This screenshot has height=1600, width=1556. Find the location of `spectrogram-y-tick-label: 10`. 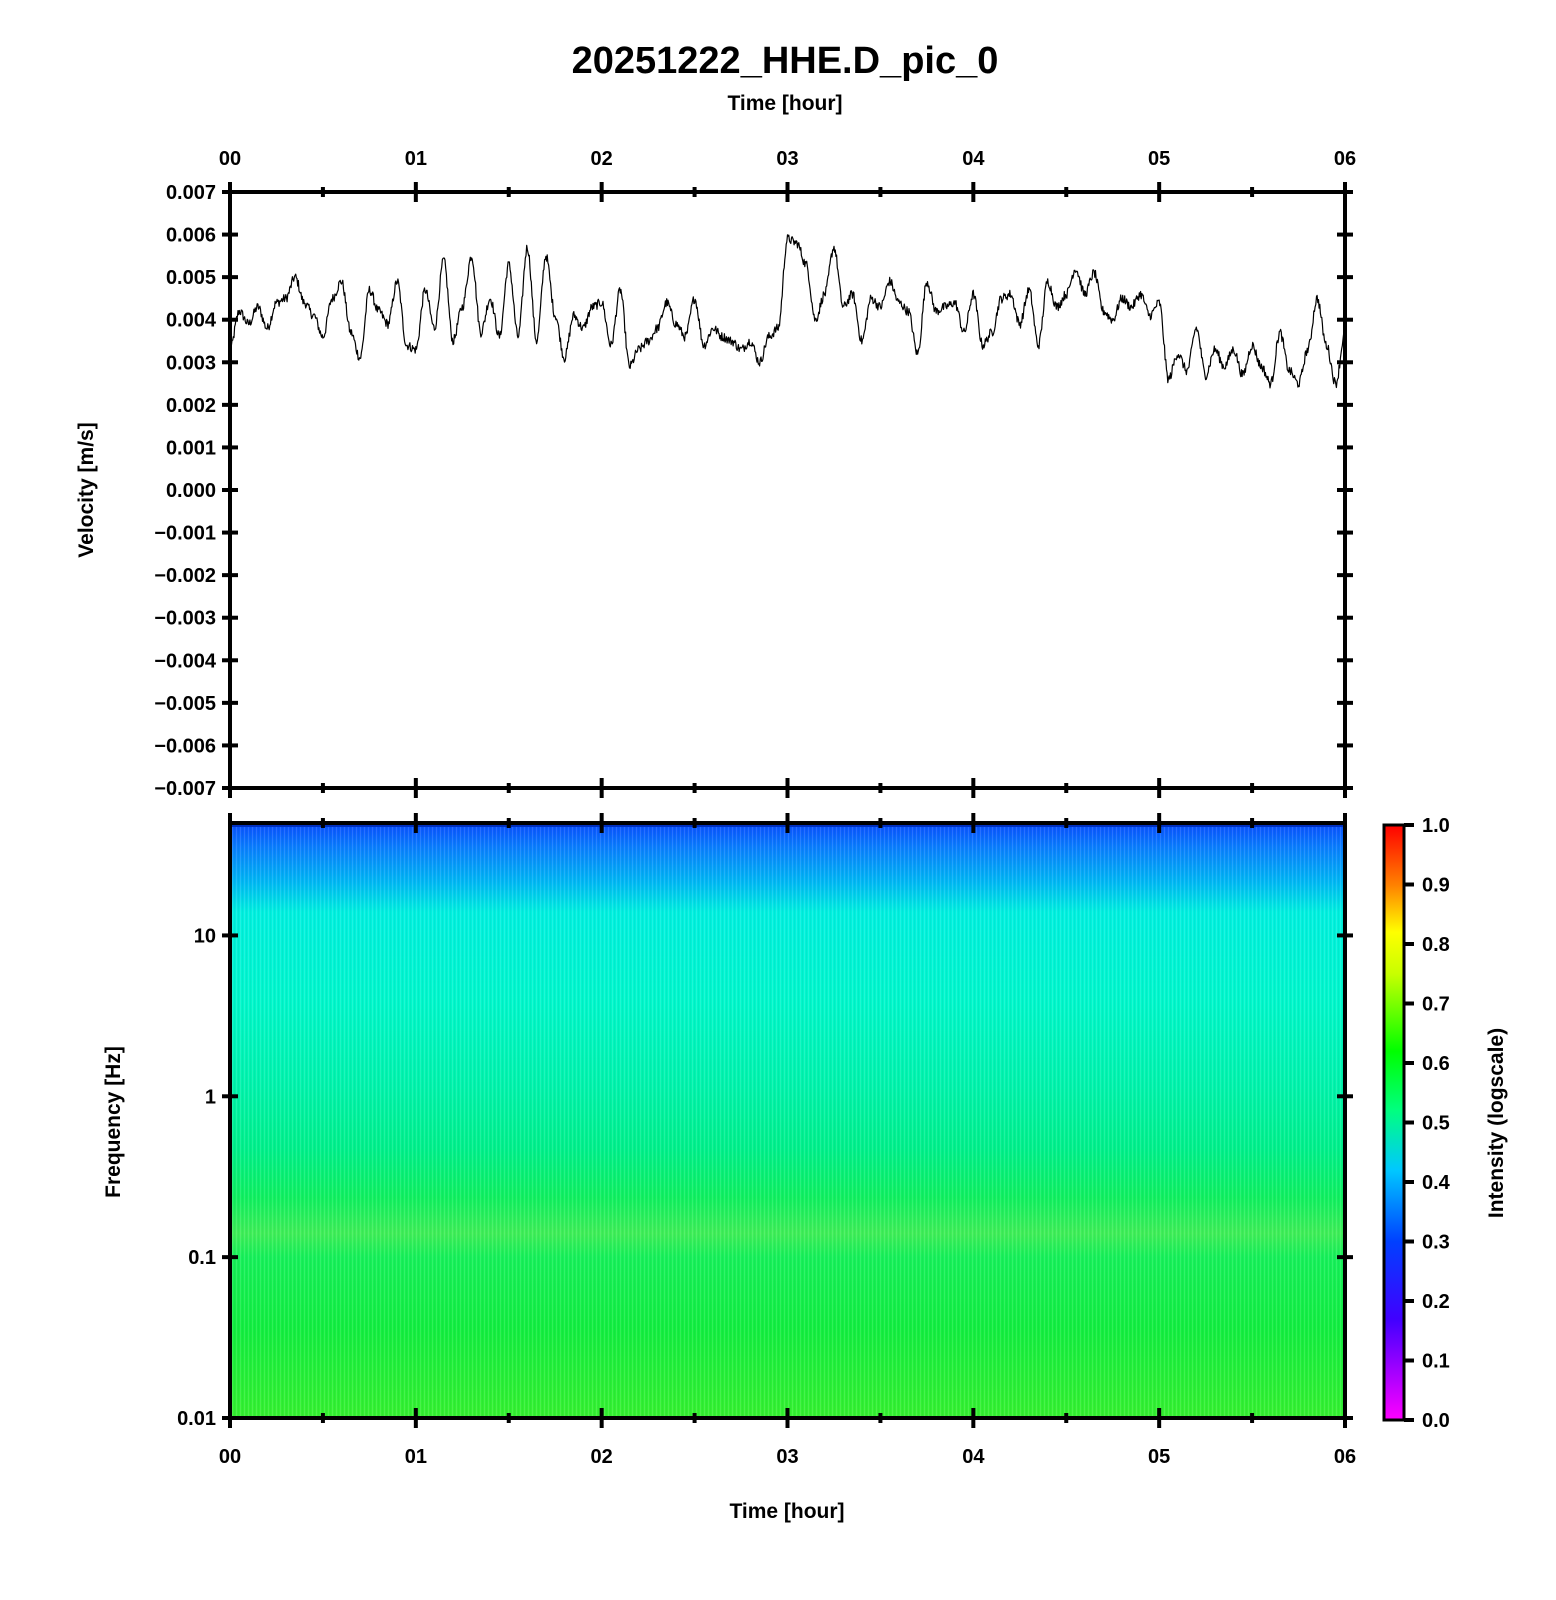

spectrogram-y-tick-label: 10 is located at coordinates (205, 936).